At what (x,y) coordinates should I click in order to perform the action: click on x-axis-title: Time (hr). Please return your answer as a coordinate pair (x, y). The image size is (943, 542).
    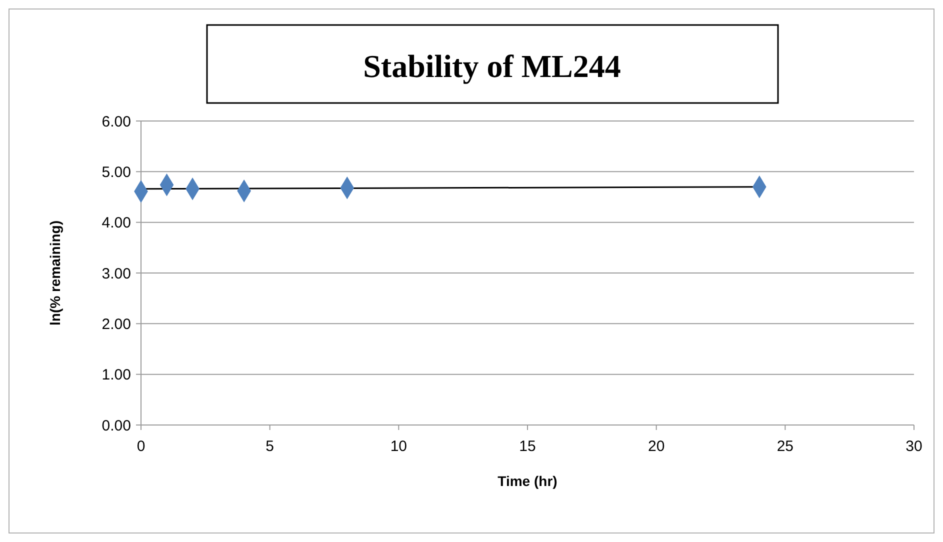
    Looking at the image, I should click on (528, 481).